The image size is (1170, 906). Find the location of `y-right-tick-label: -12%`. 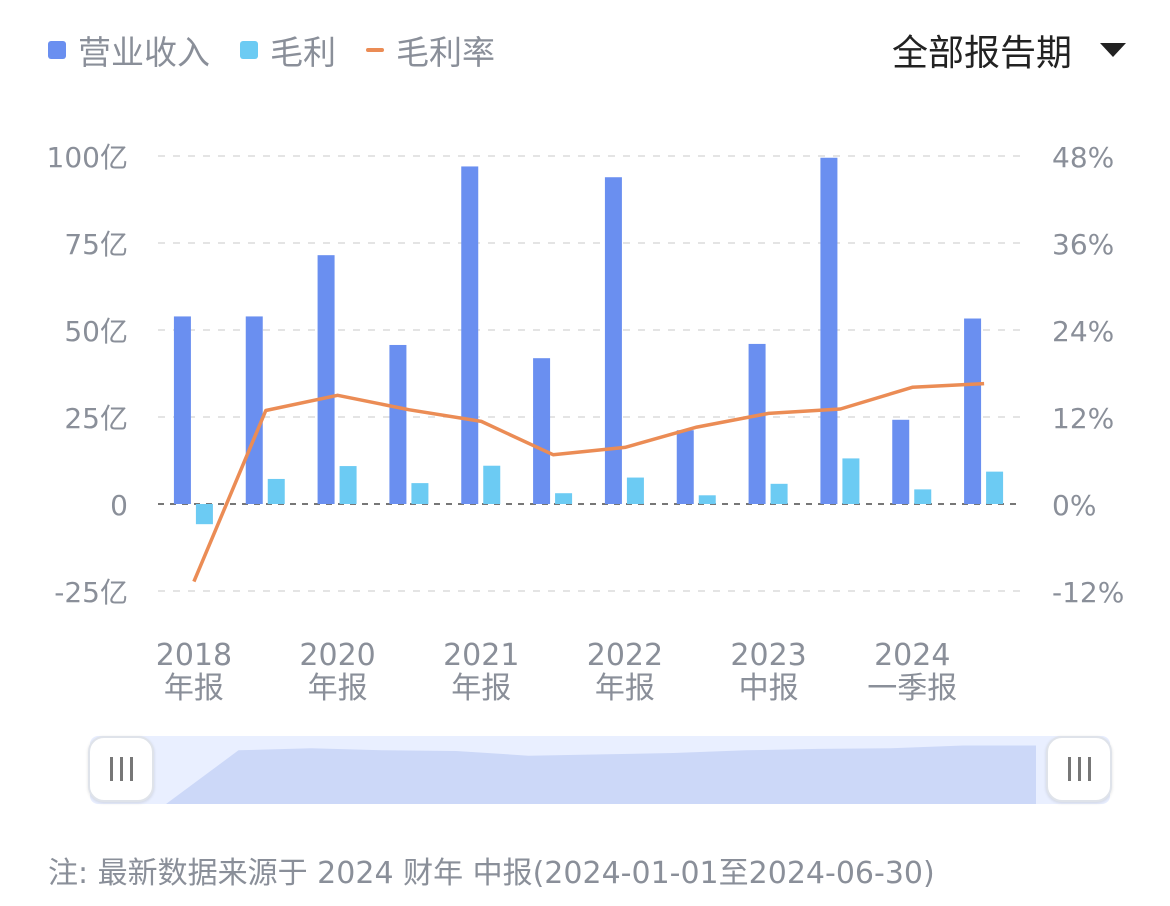

y-right-tick-label: -12% is located at coordinates (1088, 592).